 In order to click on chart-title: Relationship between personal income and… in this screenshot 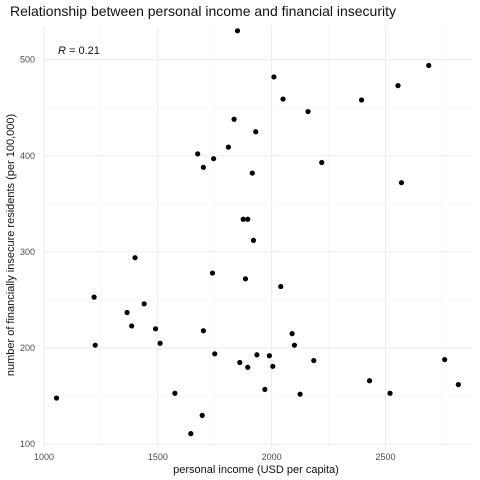, I will do `click(203, 11)`.